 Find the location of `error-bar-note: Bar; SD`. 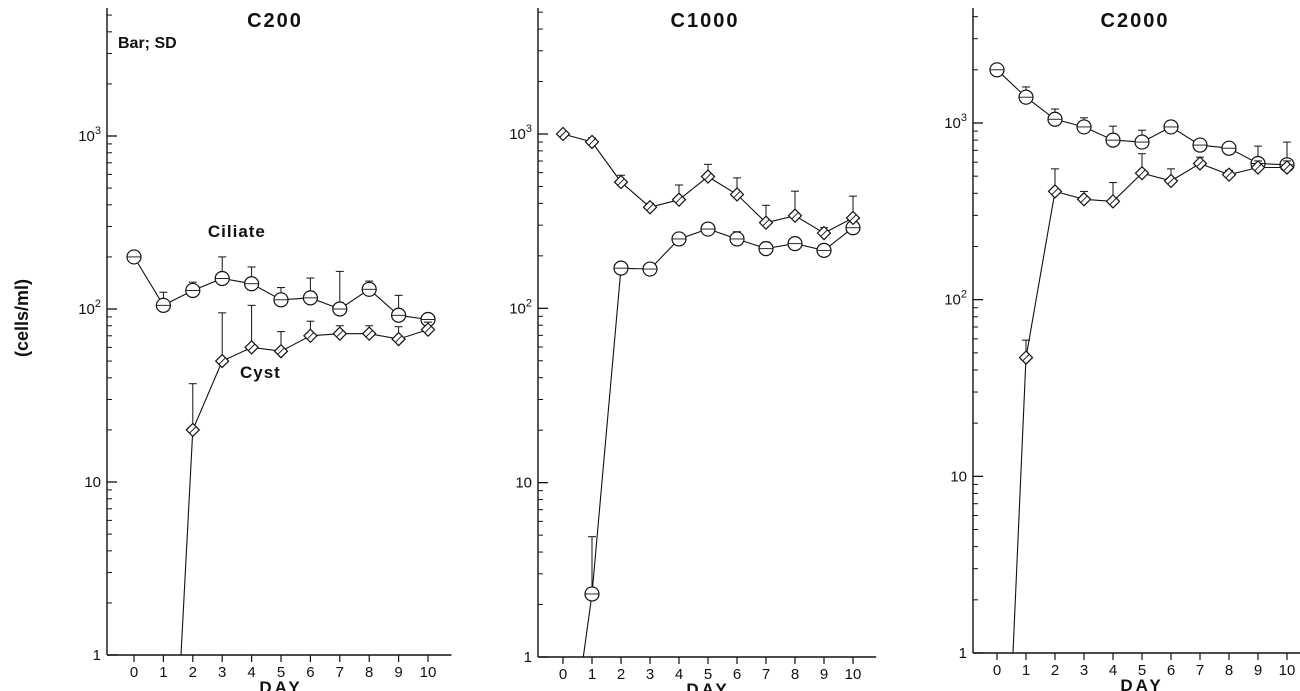

error-bar-note: Bar; SD is located at coordinates (147, 43).